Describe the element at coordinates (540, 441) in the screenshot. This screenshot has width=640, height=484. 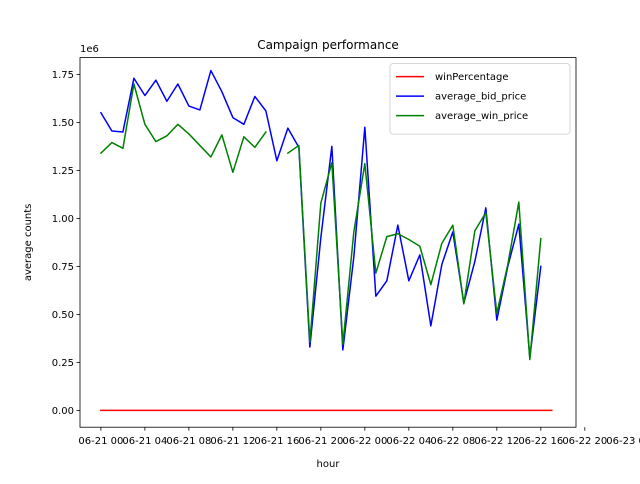
I see `x-tick-label: 06-22 16` at that location.